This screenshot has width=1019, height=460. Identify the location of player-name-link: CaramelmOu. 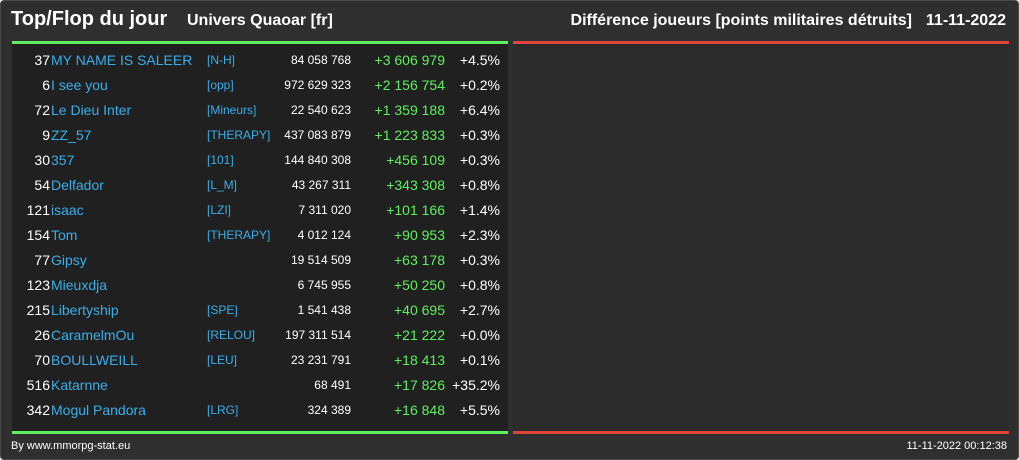
(93, 335).